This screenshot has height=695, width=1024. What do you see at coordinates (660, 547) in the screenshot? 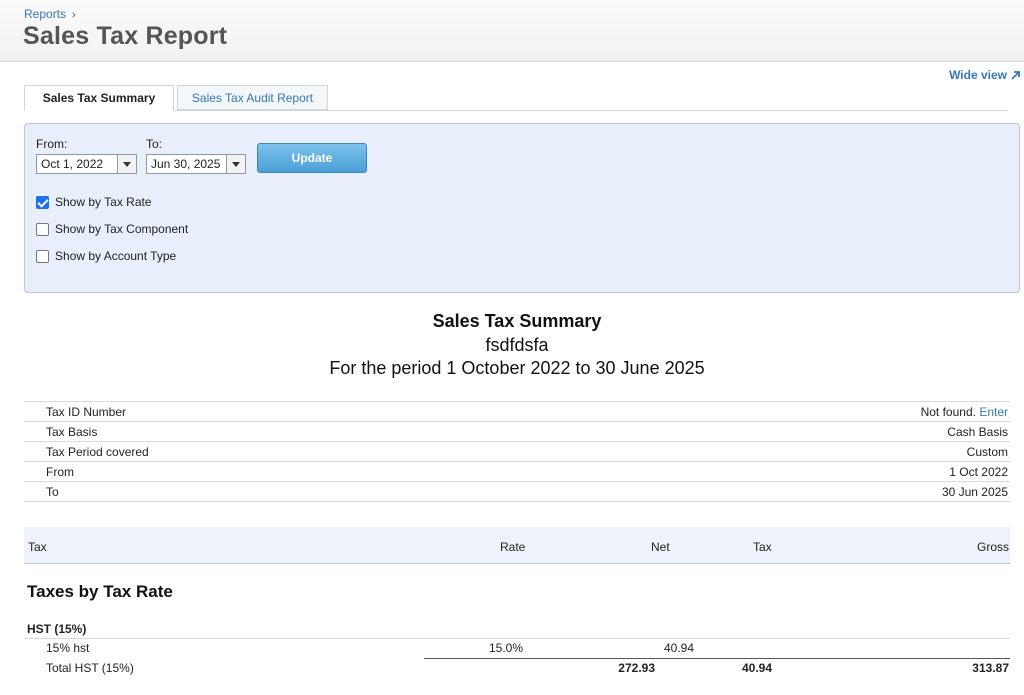
I see `column-net: Net` at bounding box center [660, 547].